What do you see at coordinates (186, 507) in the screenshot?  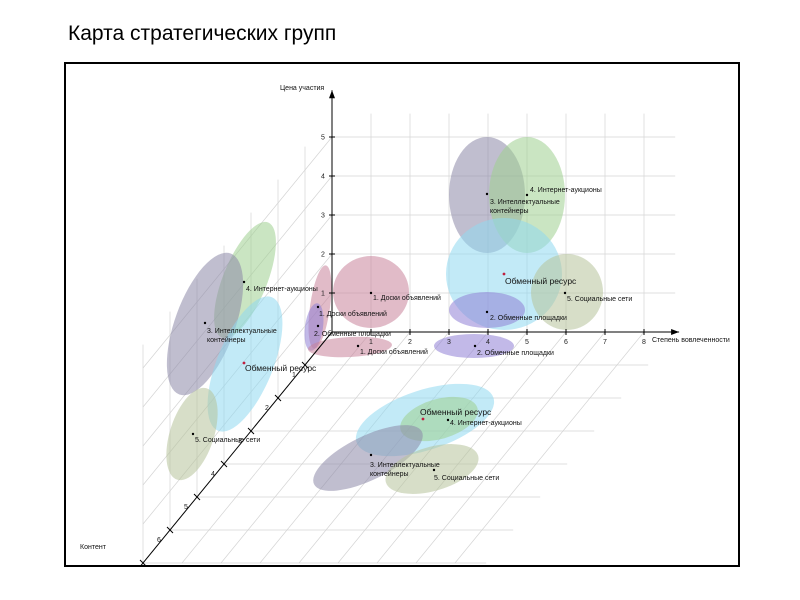 I see `z-tick-label: 5` at bounding box center [186, 507].